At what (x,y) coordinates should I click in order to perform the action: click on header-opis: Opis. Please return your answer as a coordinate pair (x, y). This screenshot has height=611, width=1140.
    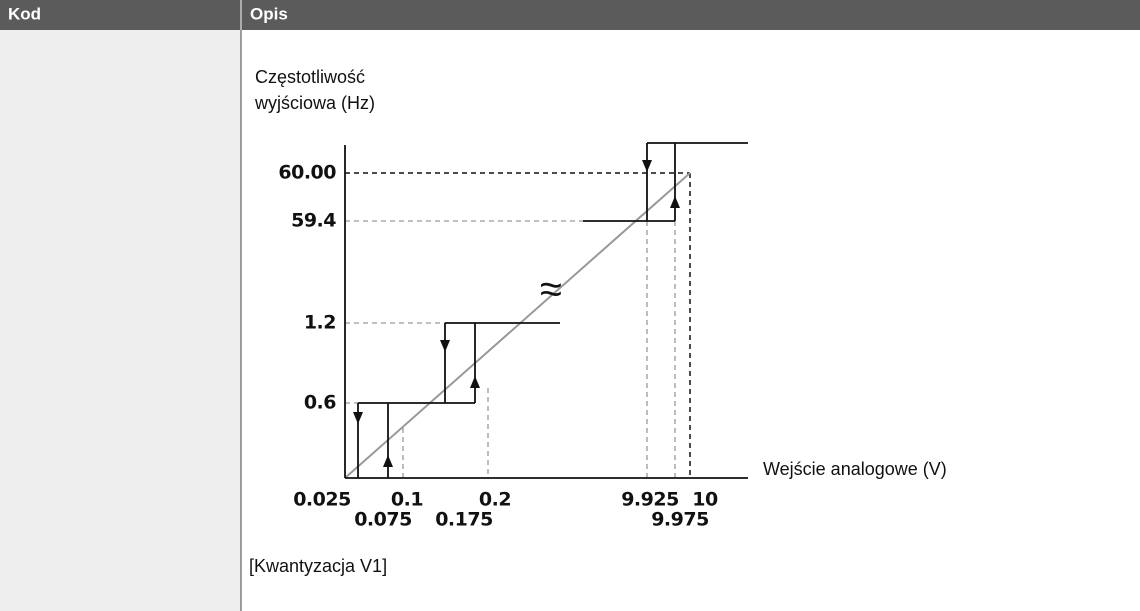
    Looking at the image, I should click on (269, 13).